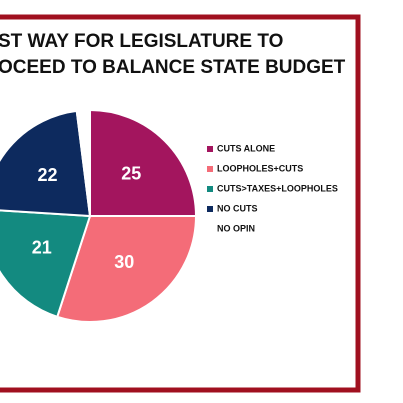 This screenshot has height=403, width=403. I want to click on chart-title: OCEED TO BALANCE STATE BUDGET, so click(173, 67).